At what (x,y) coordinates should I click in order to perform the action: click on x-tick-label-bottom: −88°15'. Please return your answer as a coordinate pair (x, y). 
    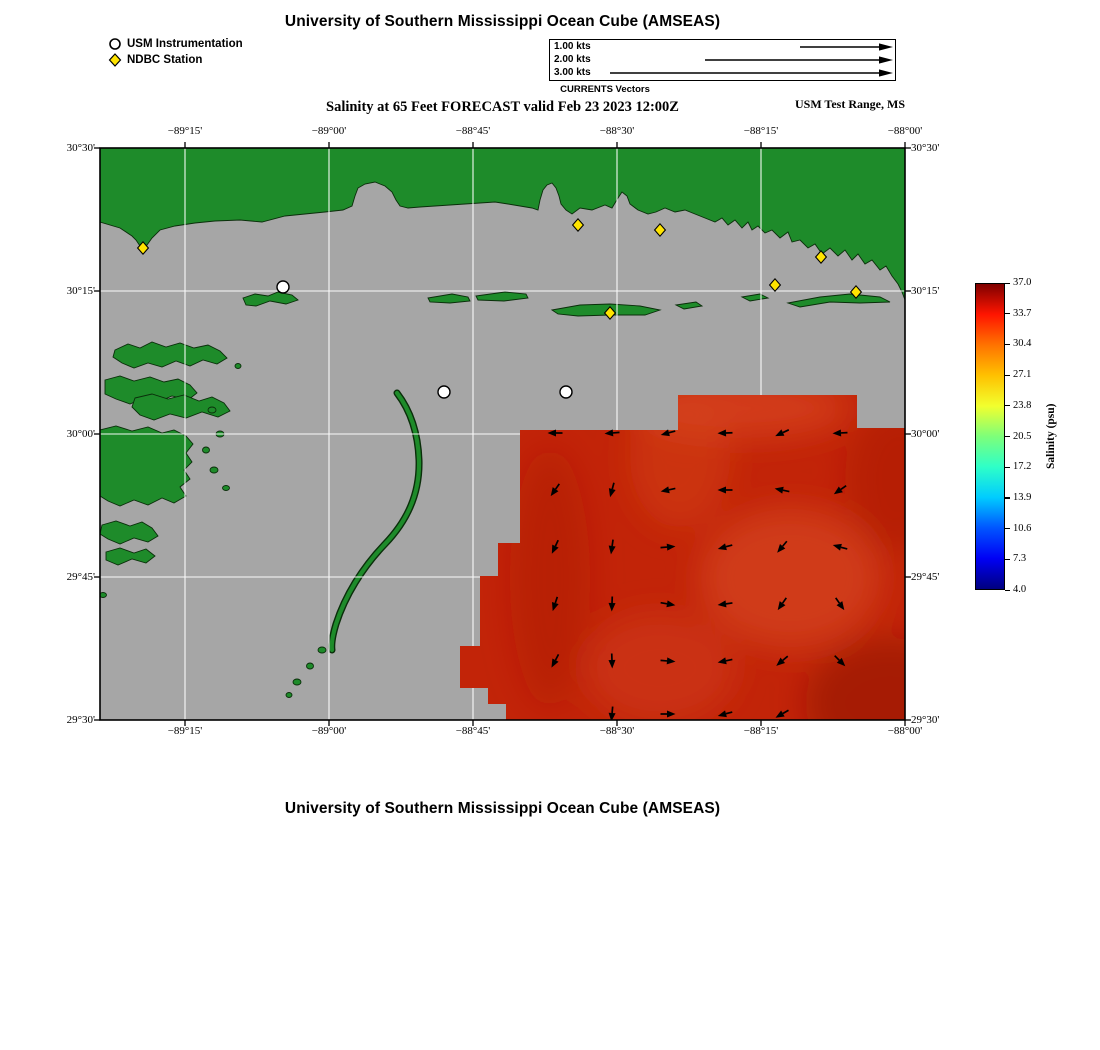
    Looking at the image, I should click on (761, 731).